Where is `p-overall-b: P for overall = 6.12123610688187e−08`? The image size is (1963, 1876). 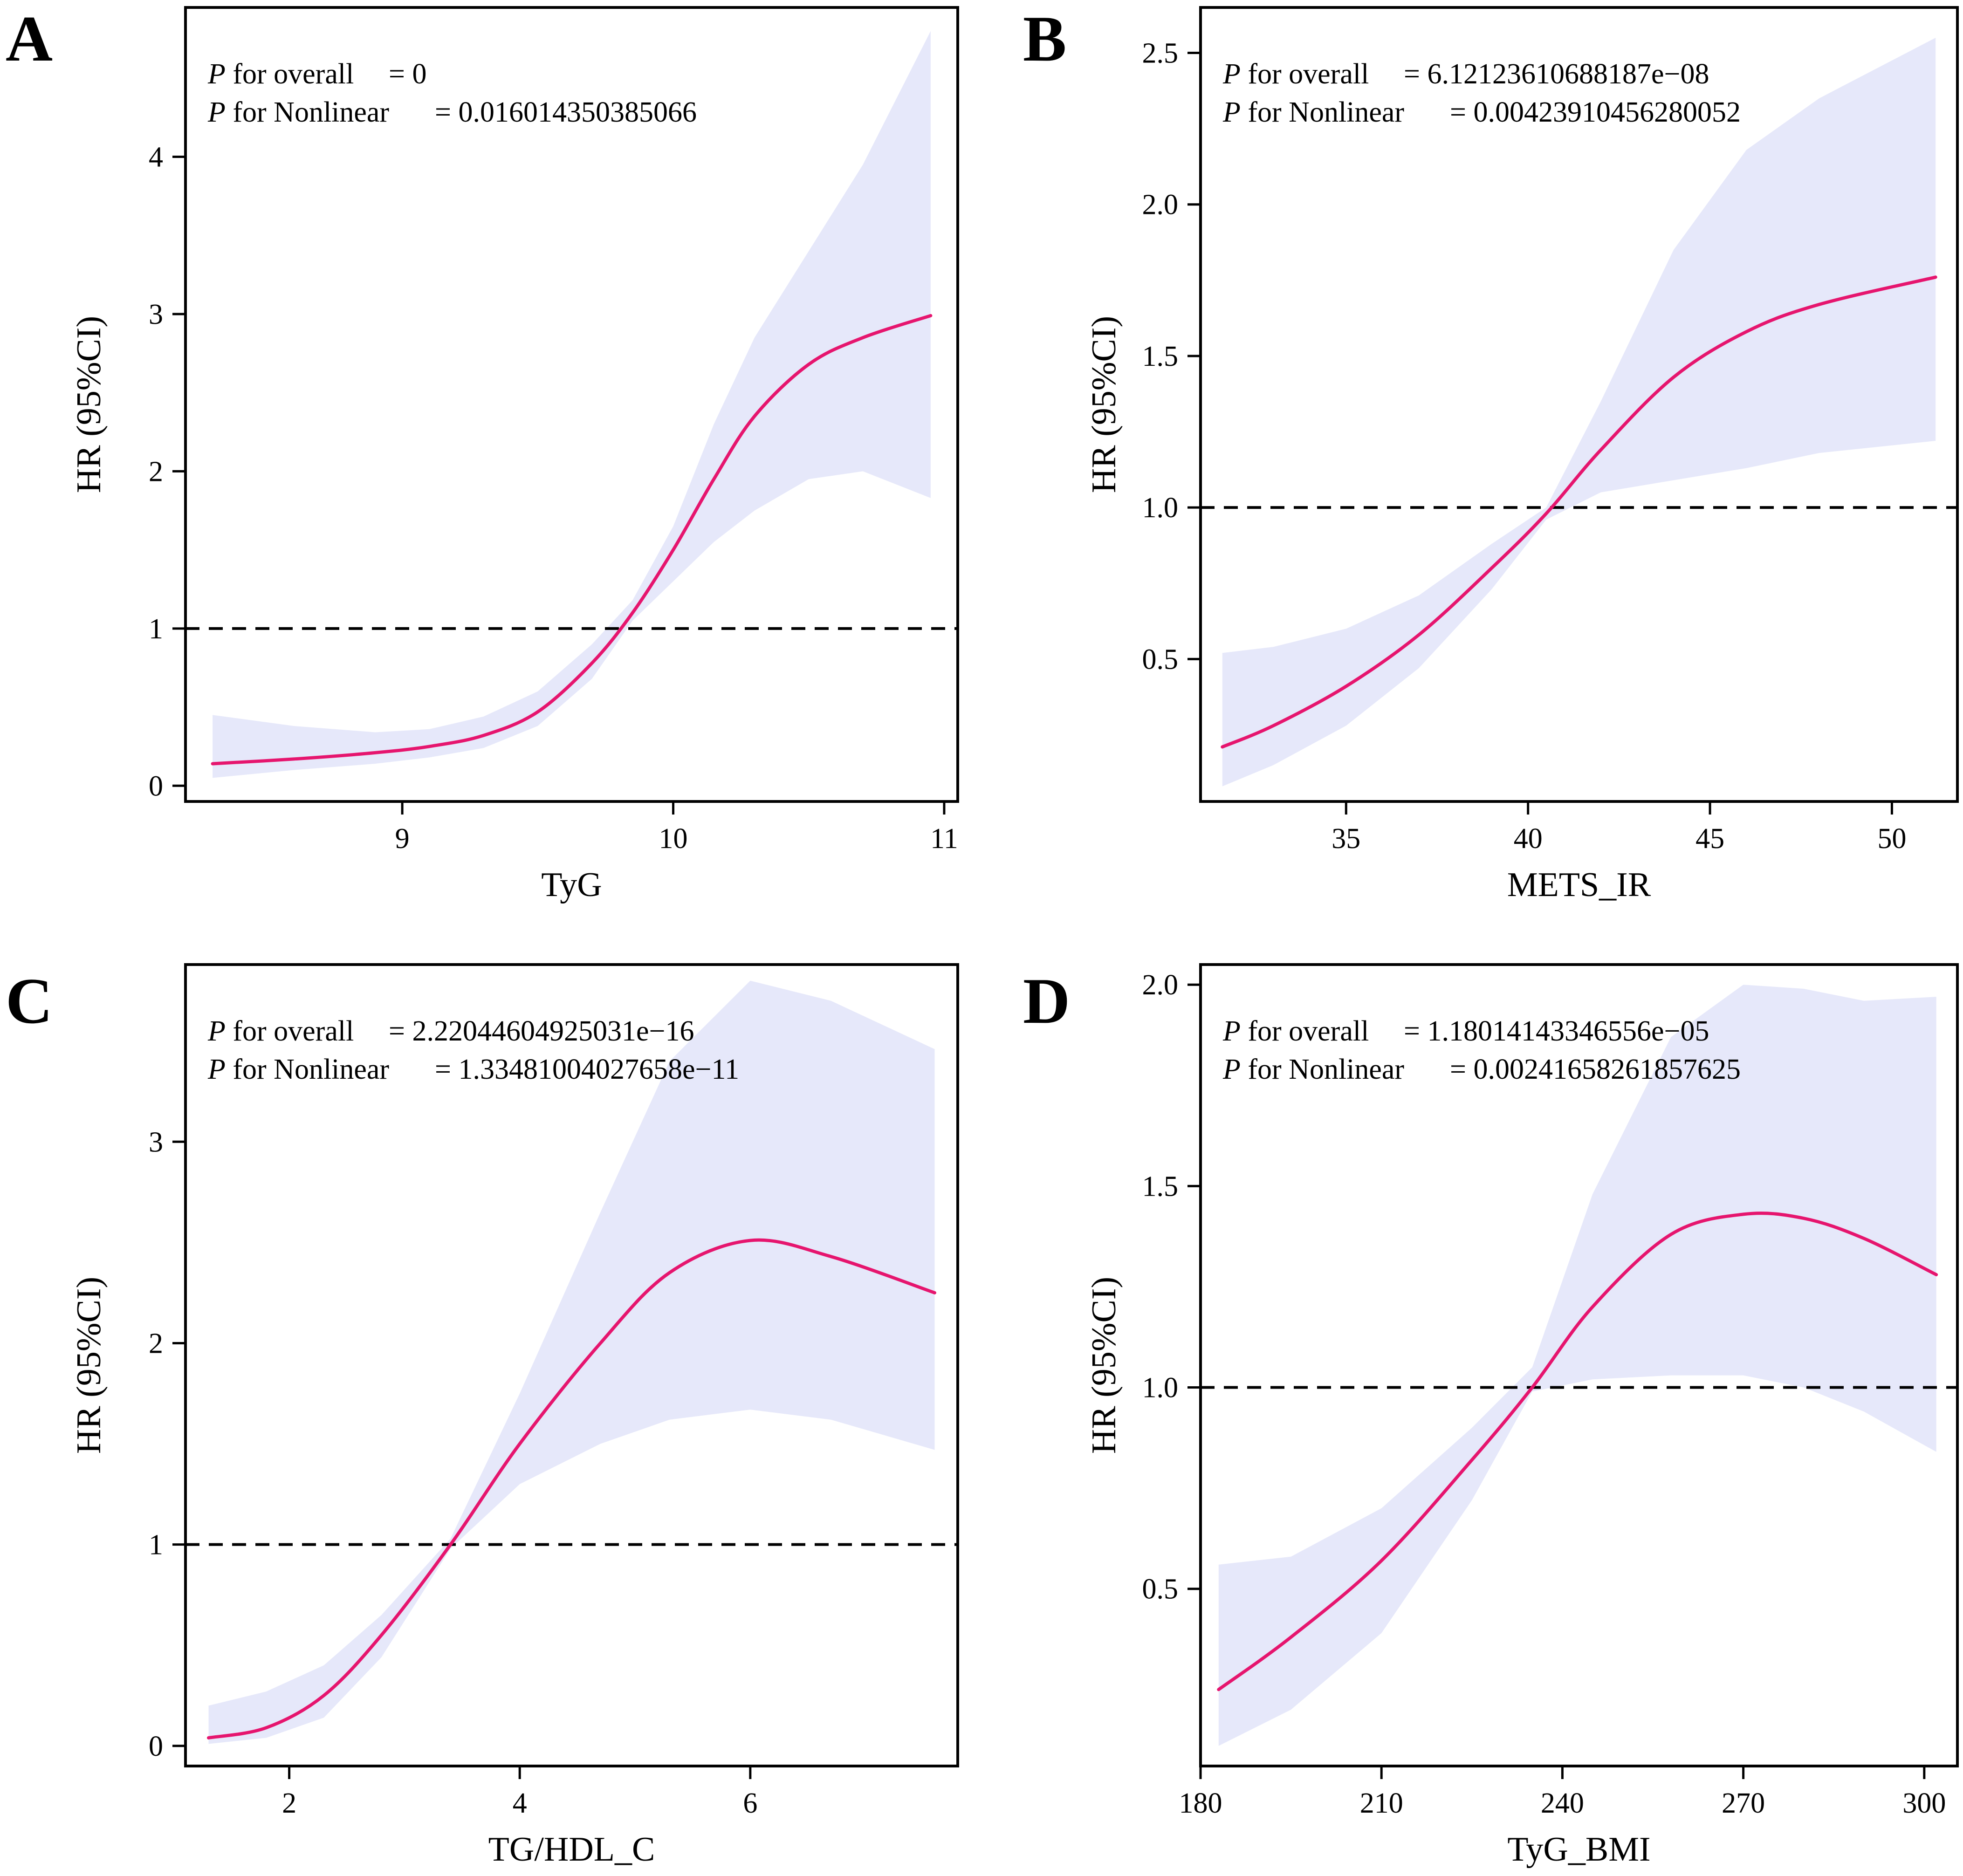
p-overall-b: P for overall = 6.12123610688187e−08 is located at coordinates (1465, 74).